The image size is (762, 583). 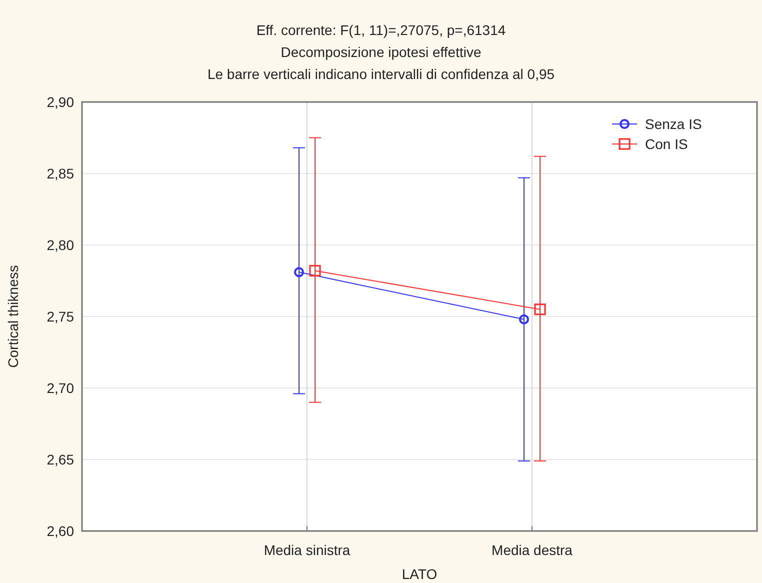 What do you see at coordinates (532, 550) in the screenshot?
I see `x-tick-label: Media destra` at bounding box center [532, 550].